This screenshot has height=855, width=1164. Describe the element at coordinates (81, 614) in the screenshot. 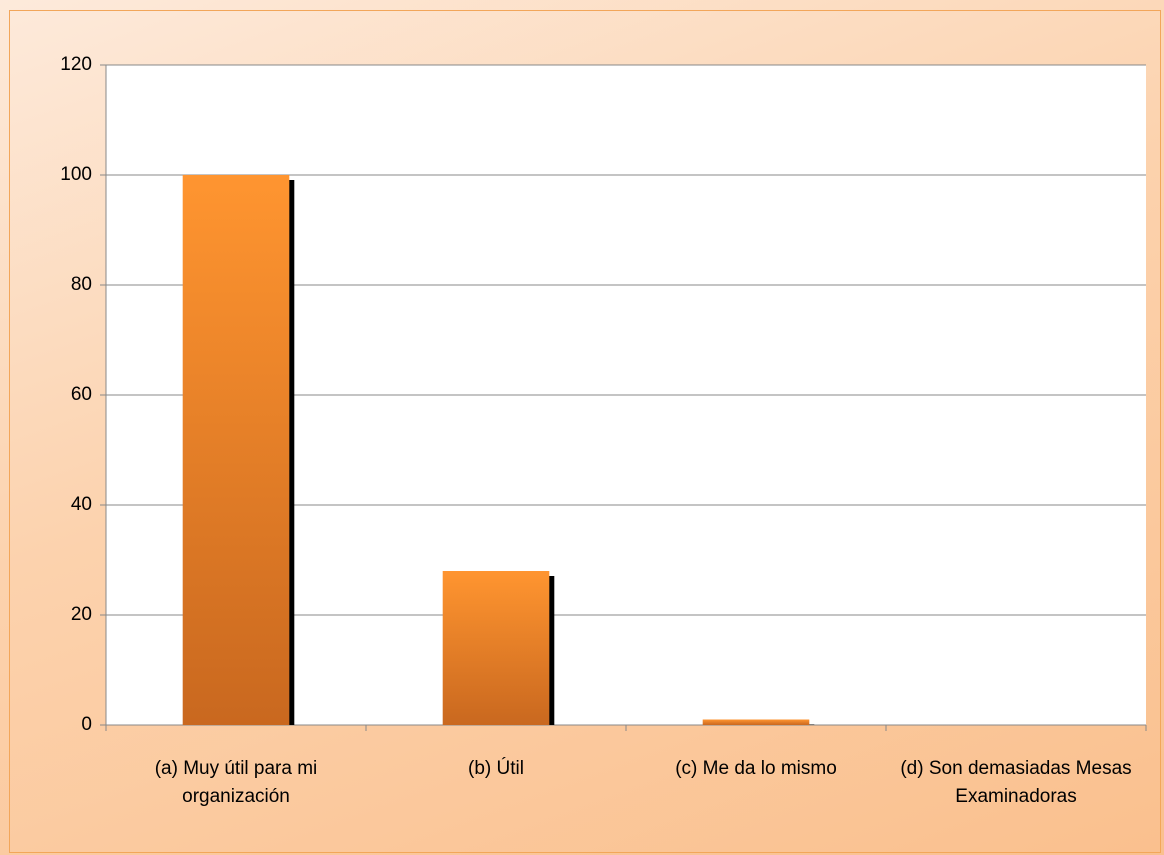

I see `y-tick-label: 20` at that location.